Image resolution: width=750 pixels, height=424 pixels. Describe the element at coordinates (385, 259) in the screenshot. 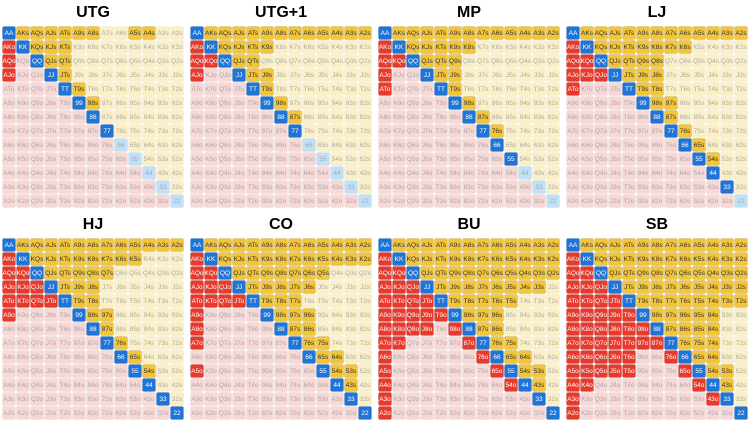

I see `hand-label: AKo` at that location.